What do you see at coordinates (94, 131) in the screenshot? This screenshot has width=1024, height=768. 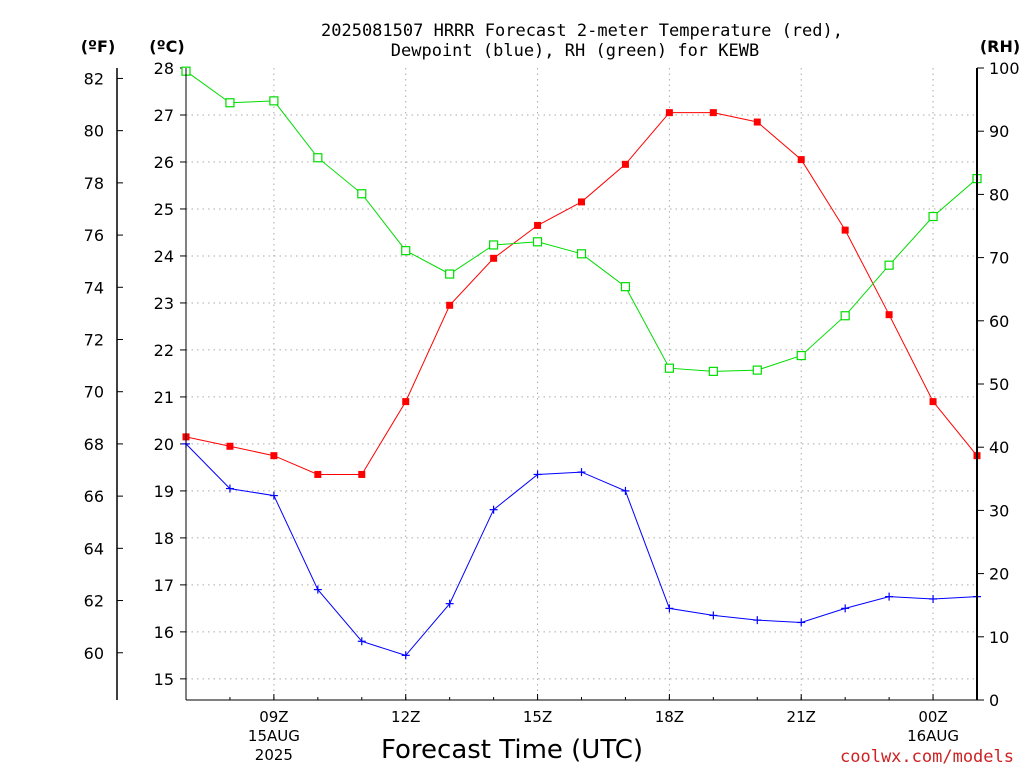 I see `fahrenheit-tick-label: 80` at bounding box center [94, 131].